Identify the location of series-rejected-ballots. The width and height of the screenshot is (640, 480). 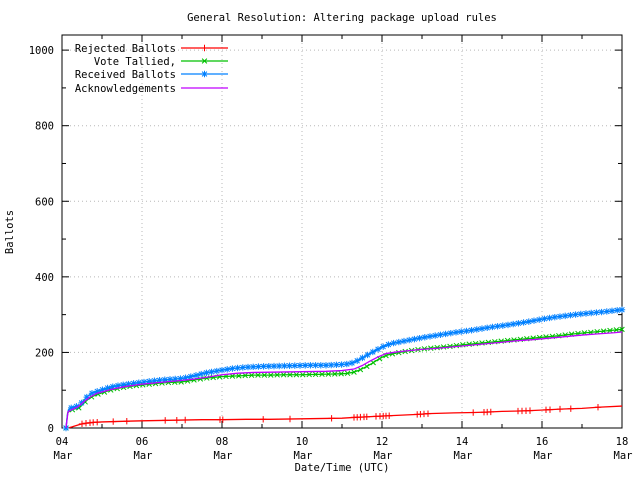
(345, 416).